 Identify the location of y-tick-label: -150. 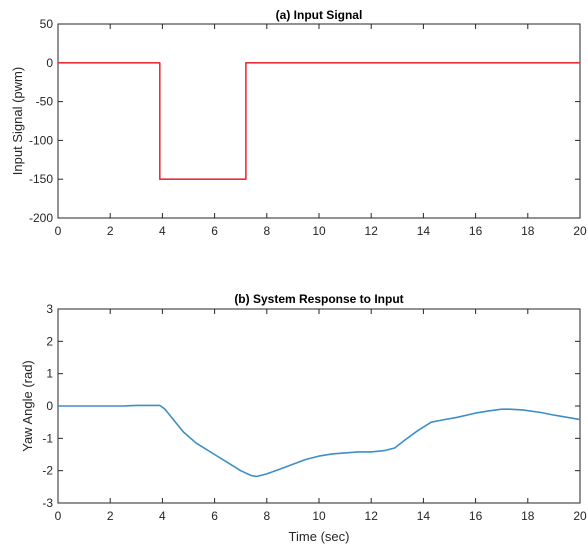
(41, 179).